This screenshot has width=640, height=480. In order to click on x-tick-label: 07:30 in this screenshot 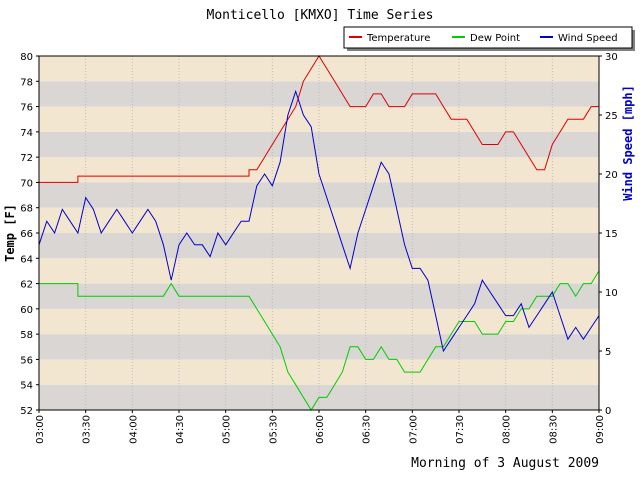, I will do `click(460, 429)`.